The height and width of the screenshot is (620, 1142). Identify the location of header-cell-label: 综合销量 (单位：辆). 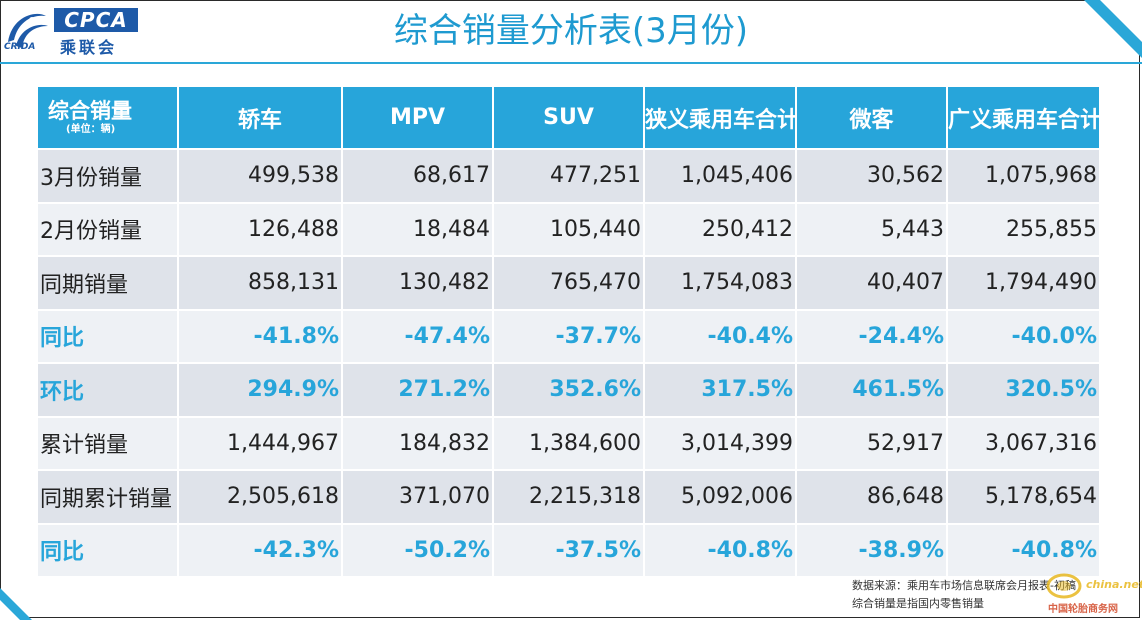
(108, 118).